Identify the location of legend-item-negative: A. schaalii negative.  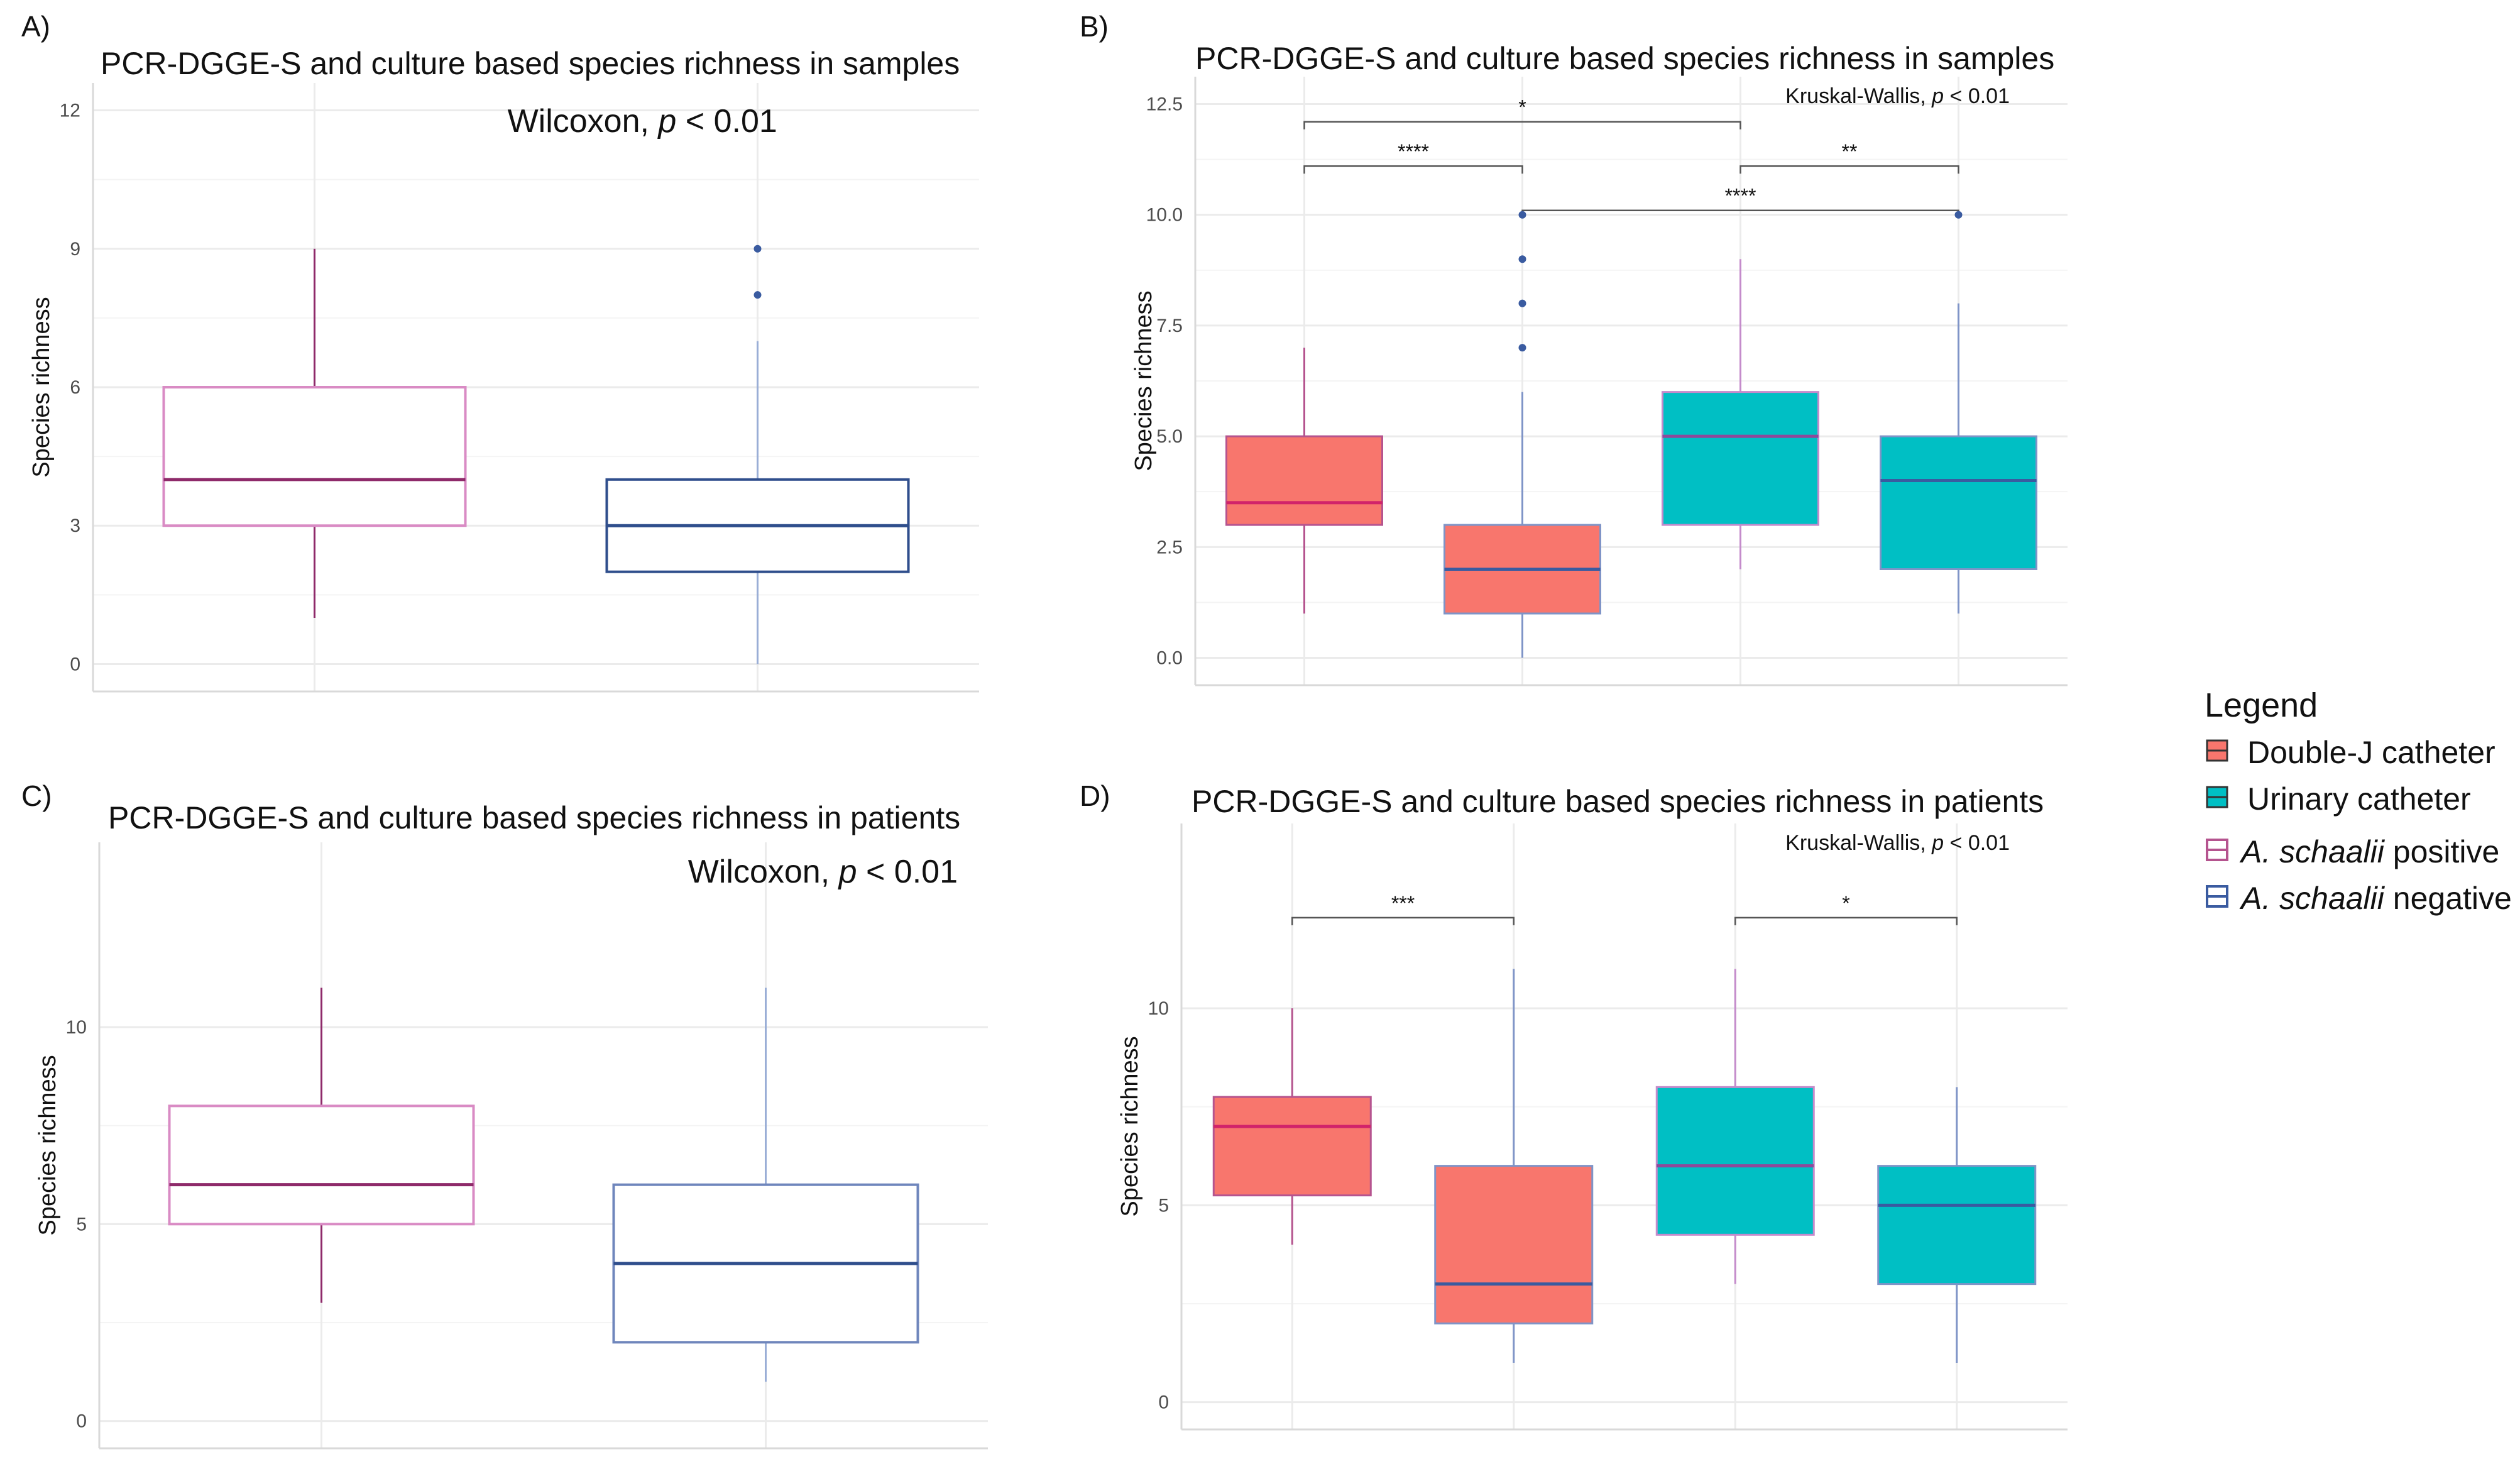
(2359, 898).